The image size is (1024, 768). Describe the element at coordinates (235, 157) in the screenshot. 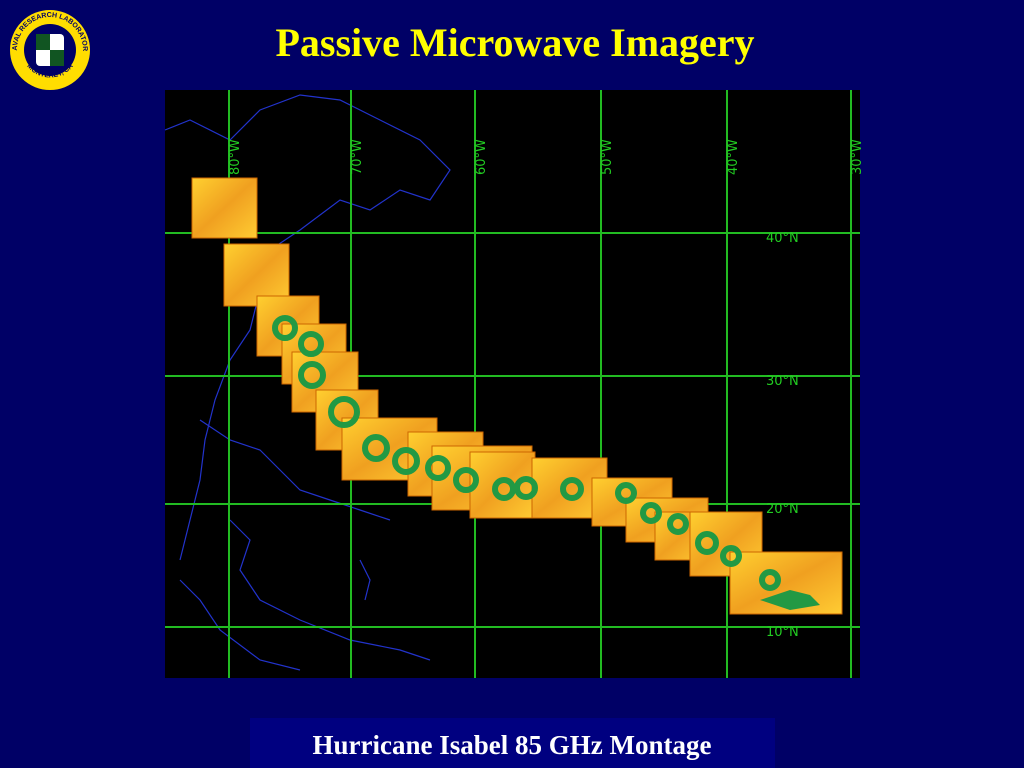

I see `longitude-label: 80°W` at that location.